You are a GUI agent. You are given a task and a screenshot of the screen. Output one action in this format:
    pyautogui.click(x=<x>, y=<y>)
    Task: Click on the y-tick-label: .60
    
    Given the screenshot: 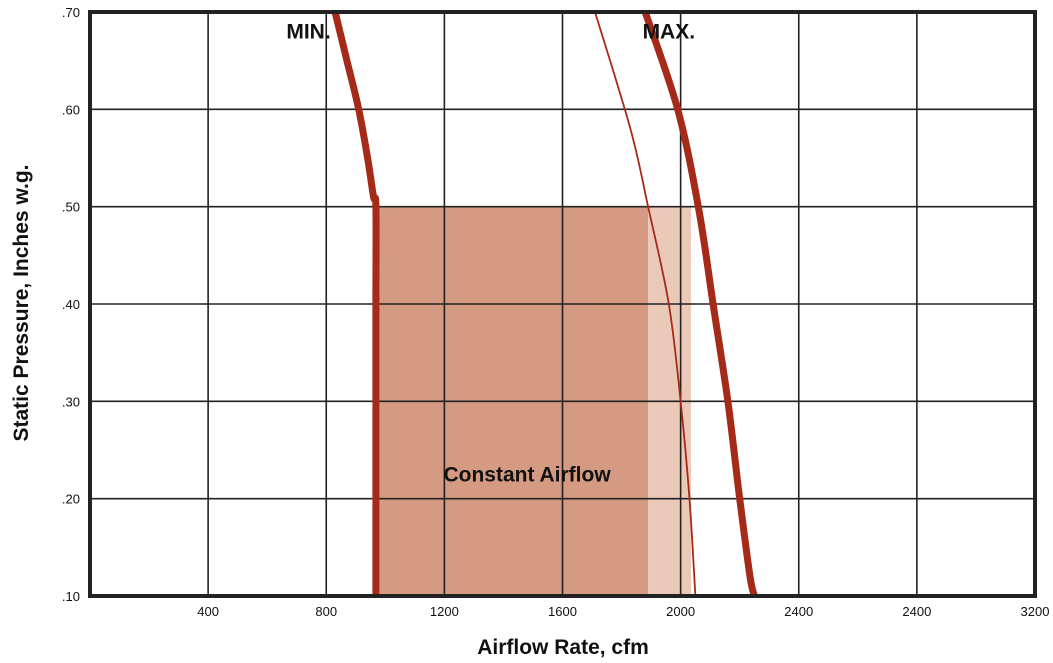 What is the action you would take?
    pyautogui.click(x=71, y=109)
    